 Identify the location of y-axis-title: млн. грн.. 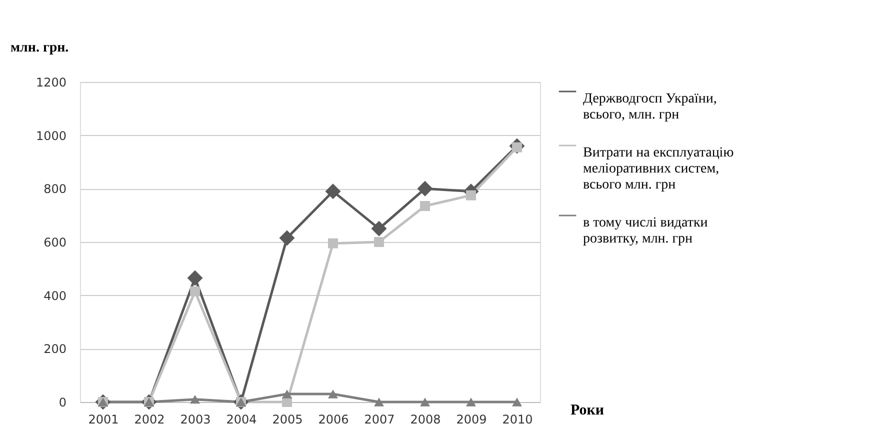
(39, 48).